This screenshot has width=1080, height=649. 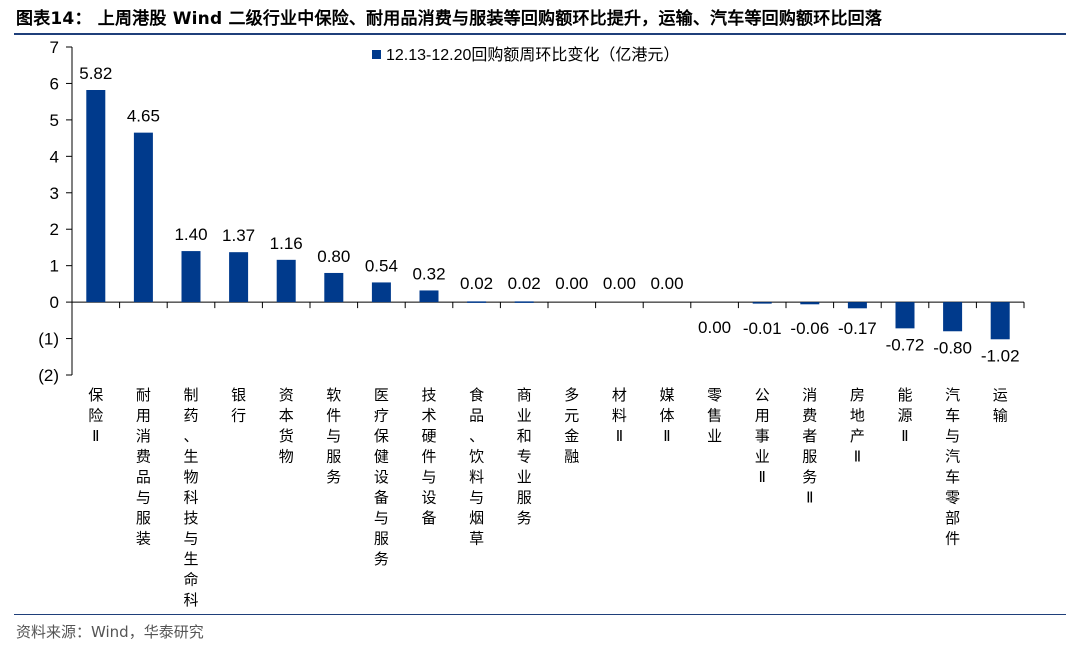 I want to click on y-tick-label: 7, so click(x=54, y=47).